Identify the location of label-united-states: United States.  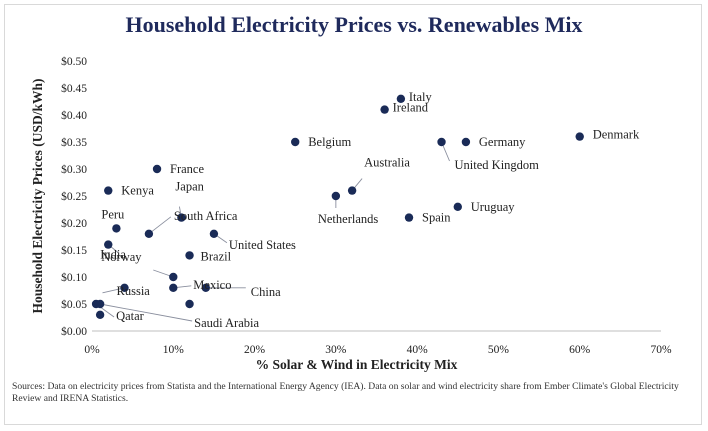
(262, 245).